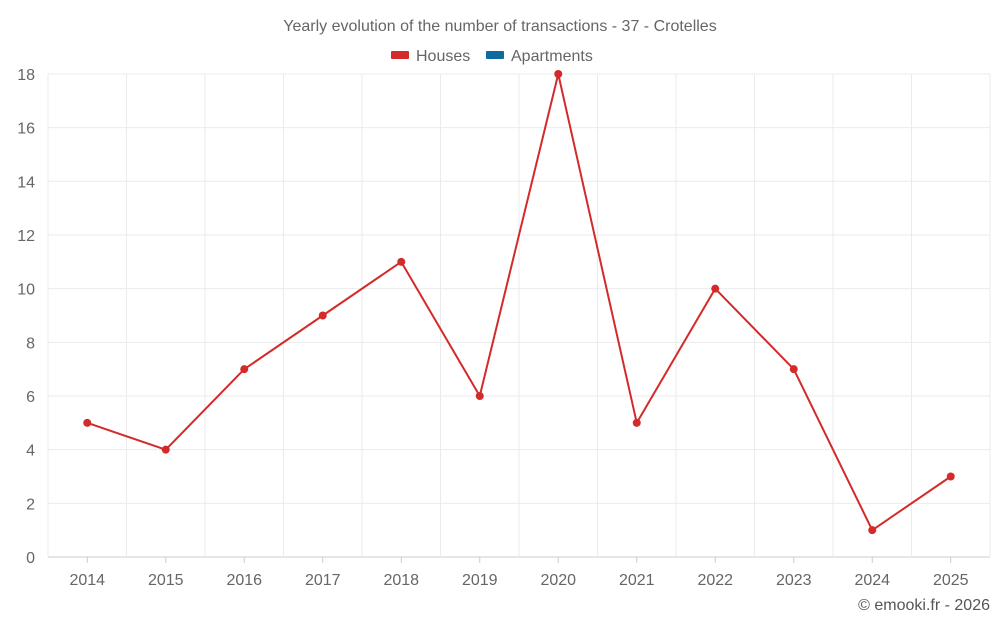  I want to click on y-tick-label: 14, so click(26, 182).